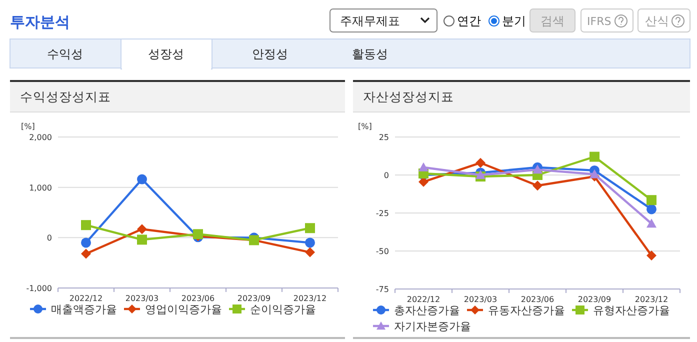 This screenshot has width=697, height=342. I want to click on y-tick-label: 1,000, so click(40, 187).